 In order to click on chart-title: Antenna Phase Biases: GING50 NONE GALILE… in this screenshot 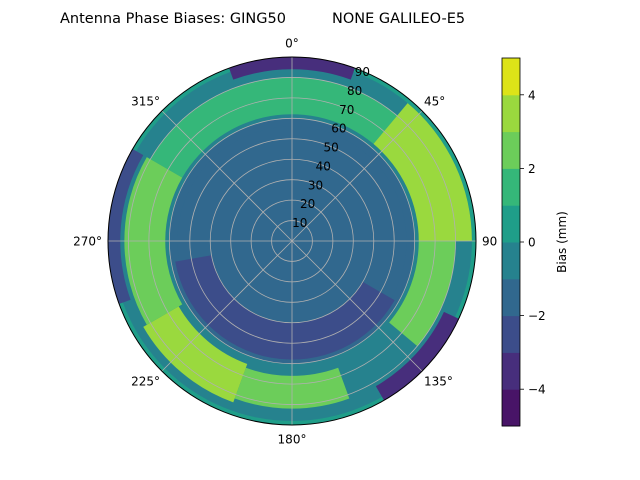, I will do `click(262, 19)`.